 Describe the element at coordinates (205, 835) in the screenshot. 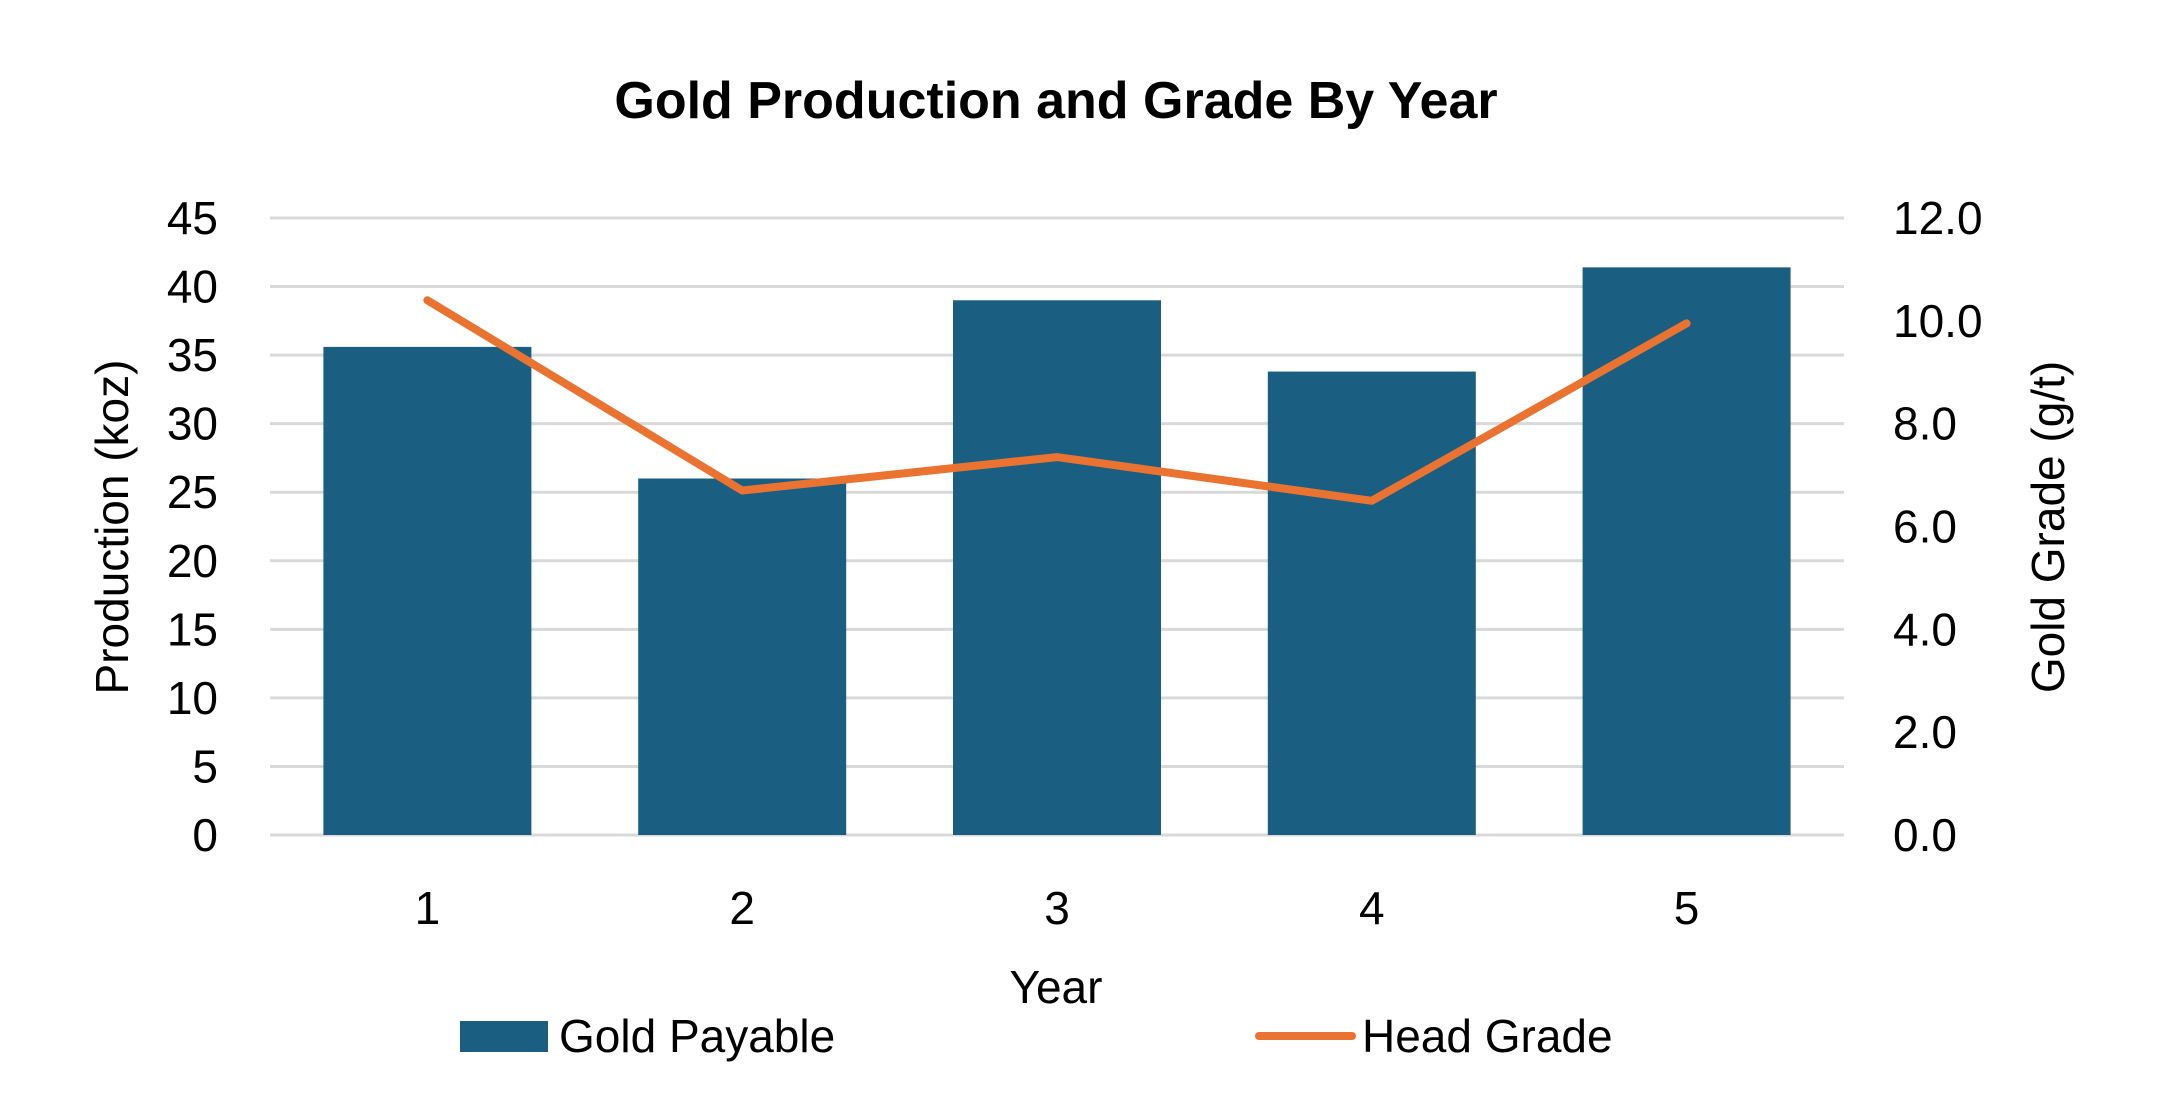

I see `y-tick-label: 0` at that location.